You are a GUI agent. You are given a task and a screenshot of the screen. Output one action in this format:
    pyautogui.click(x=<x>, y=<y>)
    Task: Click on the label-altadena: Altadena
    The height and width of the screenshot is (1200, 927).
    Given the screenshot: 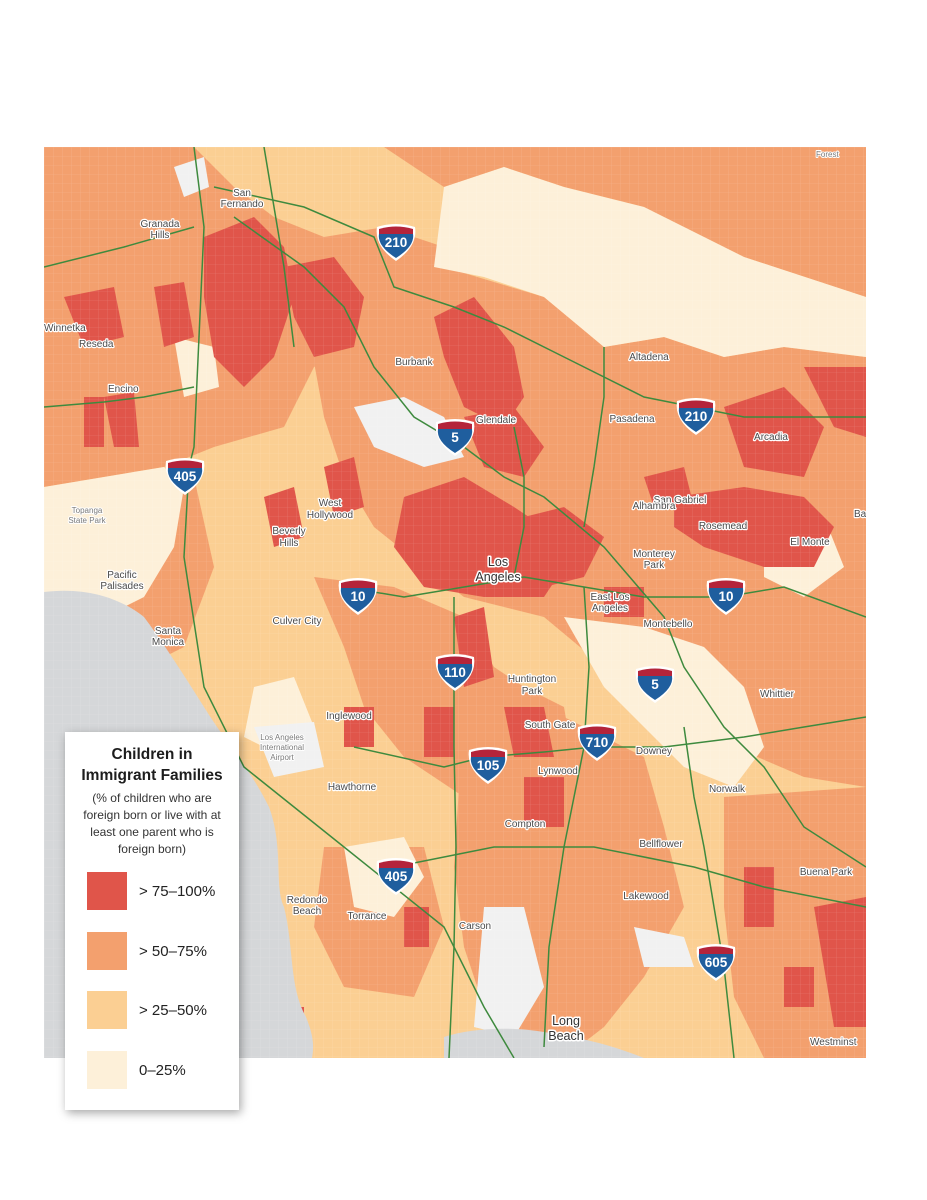 What is the action you would take?
    pyautogui.click(x=649, y=357)
    